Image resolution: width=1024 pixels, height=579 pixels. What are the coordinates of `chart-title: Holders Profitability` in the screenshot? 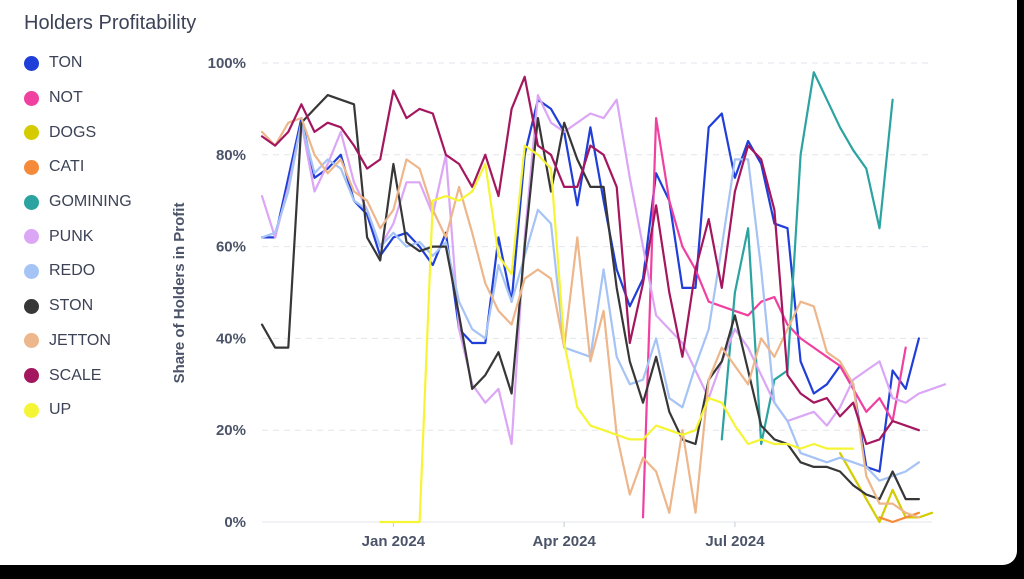 It's located at (110, 23).